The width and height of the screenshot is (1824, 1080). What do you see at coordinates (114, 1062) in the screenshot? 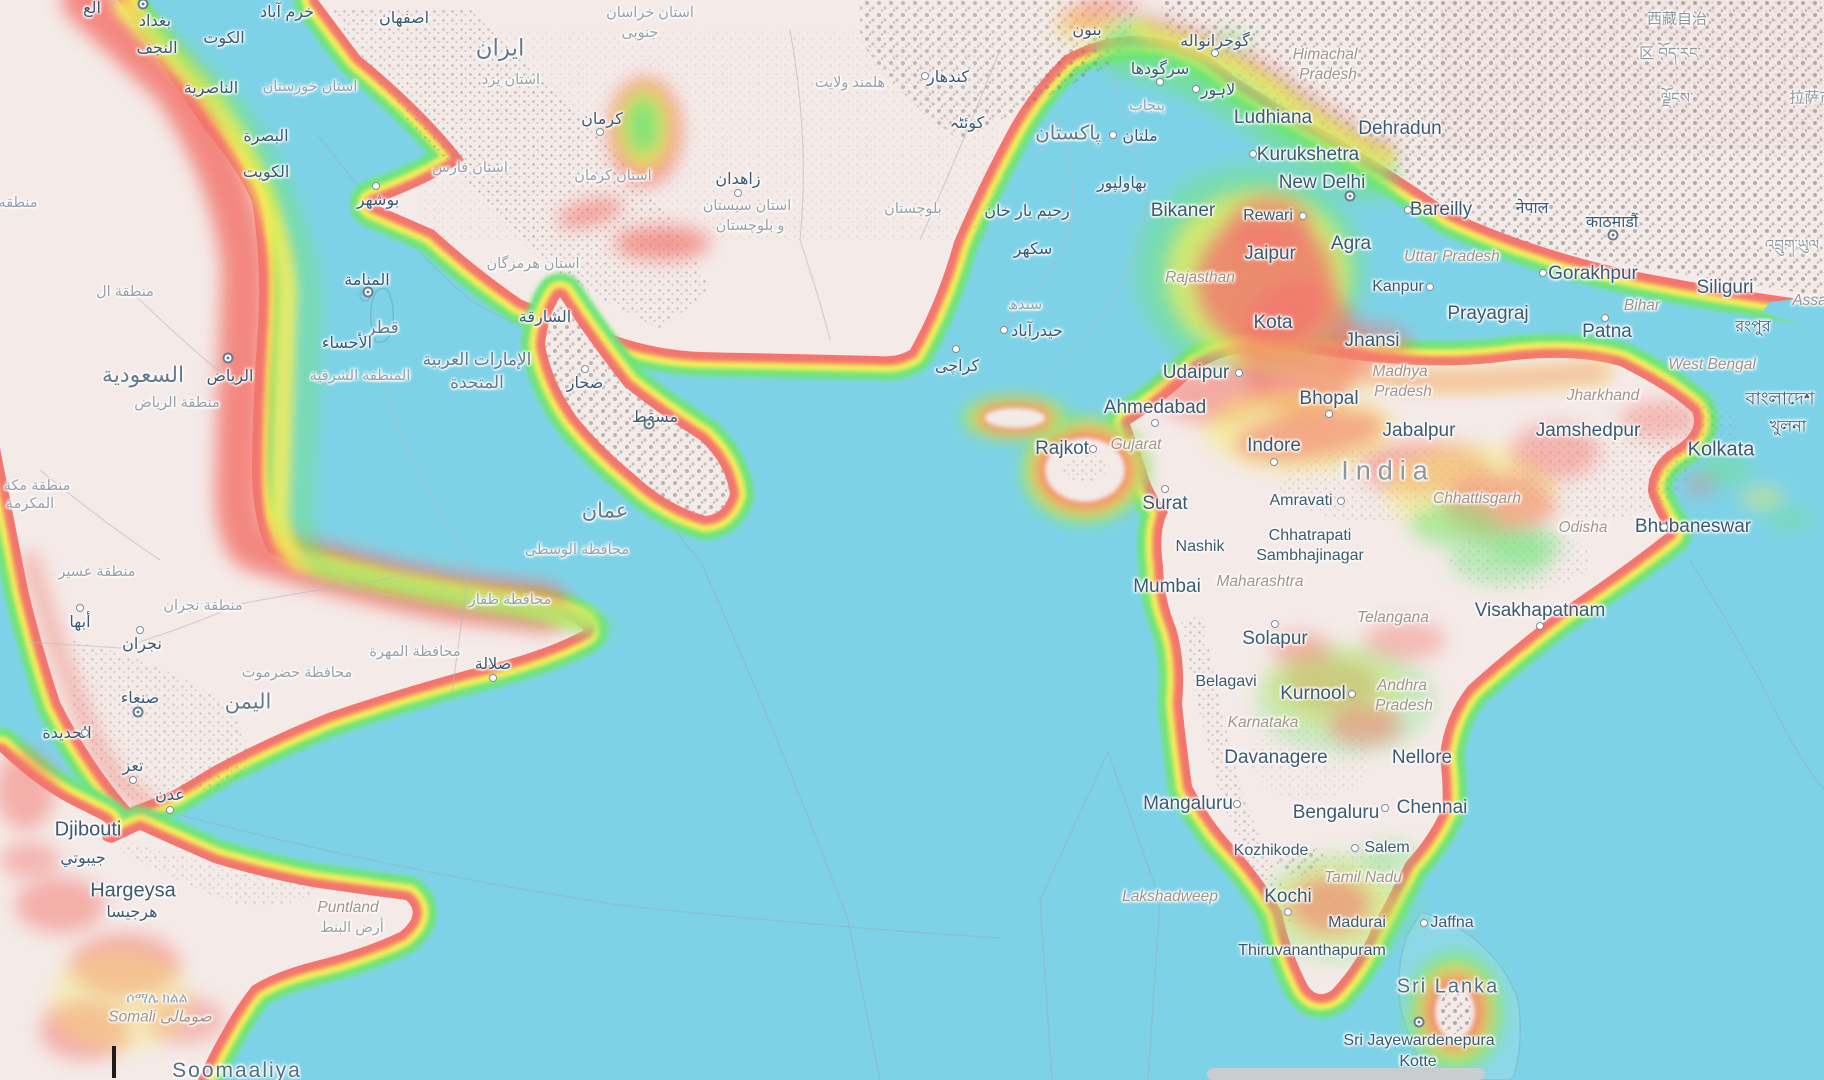
I see `scale-tick` at bounding box center [114, 1062].